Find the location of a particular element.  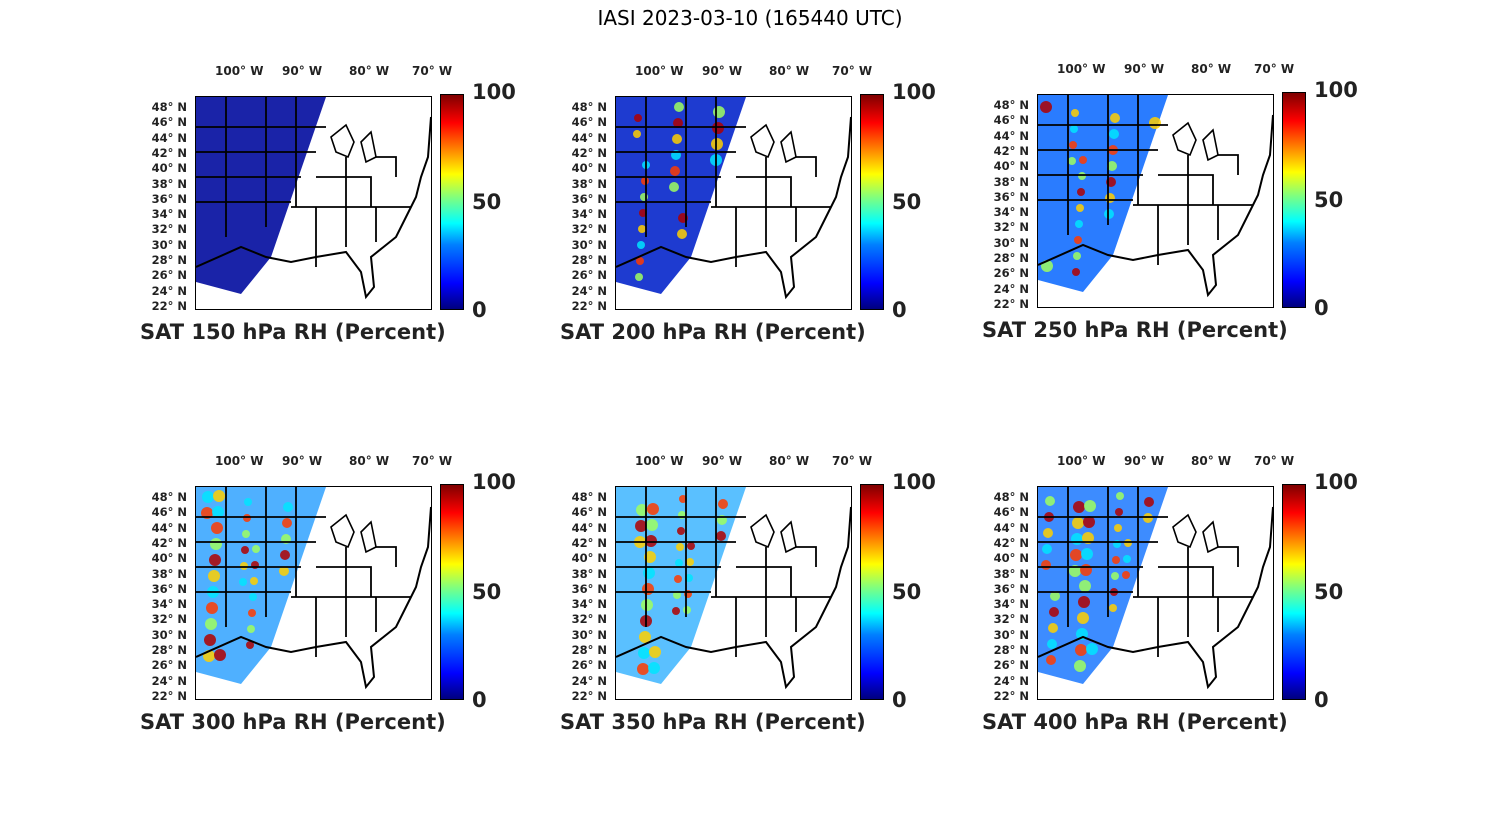

latitude-tick-label: 34° N is located at coordinates (589, 214).